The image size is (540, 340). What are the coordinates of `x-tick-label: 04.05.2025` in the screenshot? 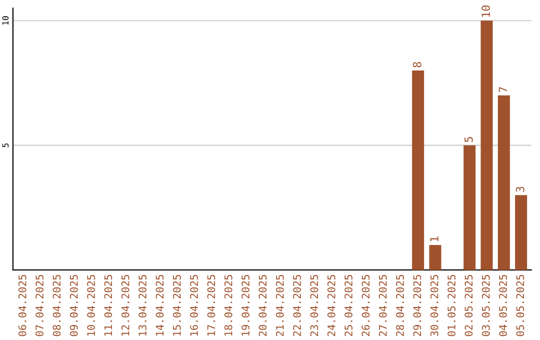 It's located at (503, 305).